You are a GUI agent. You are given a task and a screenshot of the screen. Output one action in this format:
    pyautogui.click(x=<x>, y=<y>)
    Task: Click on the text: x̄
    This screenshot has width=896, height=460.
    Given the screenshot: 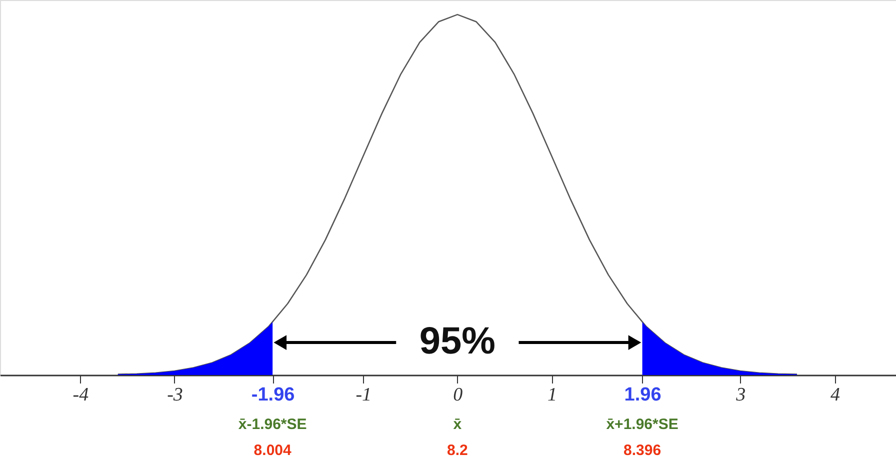 What is the action you would take?
    pyautogui.click(x=457, y=424)
    